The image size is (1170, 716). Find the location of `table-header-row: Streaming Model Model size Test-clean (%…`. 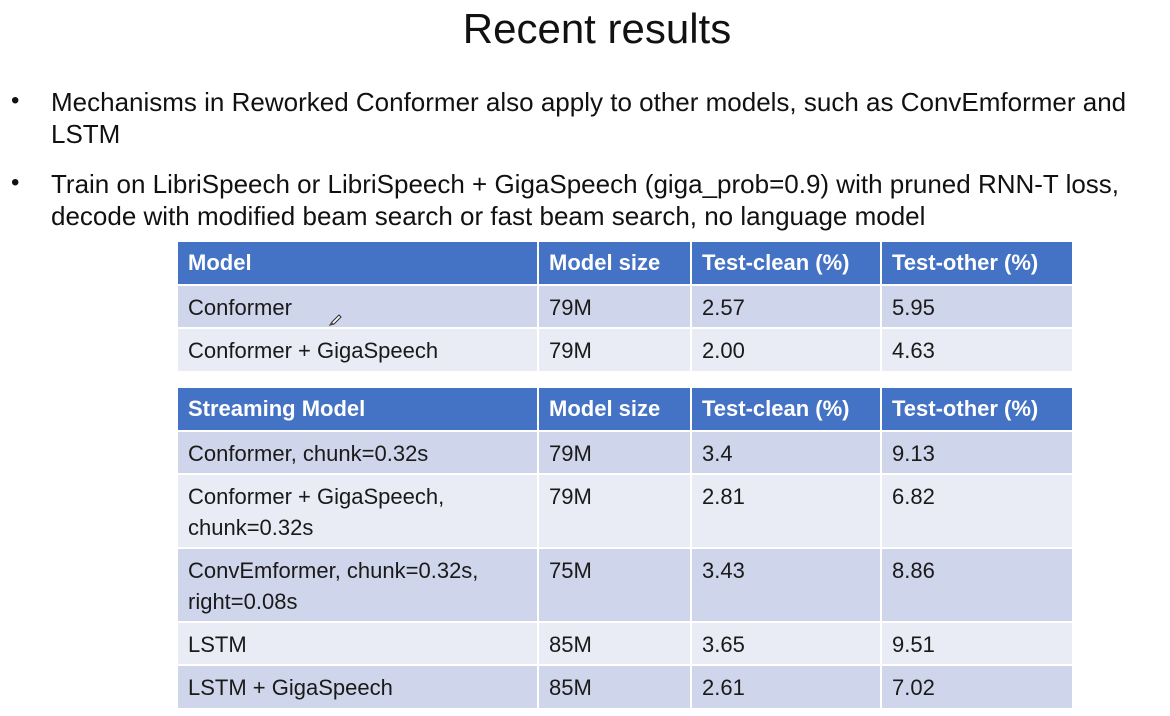

table-header-row: Streaming Model Model size Test-clean (%… is located at coordinates (625, 409).